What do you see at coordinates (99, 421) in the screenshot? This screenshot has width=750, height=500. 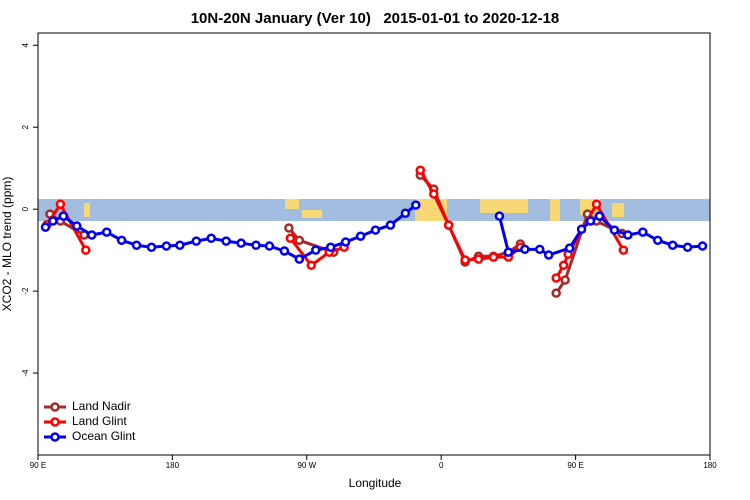 I see `legend-label: Land Glint` at bounding box center [99, 421].